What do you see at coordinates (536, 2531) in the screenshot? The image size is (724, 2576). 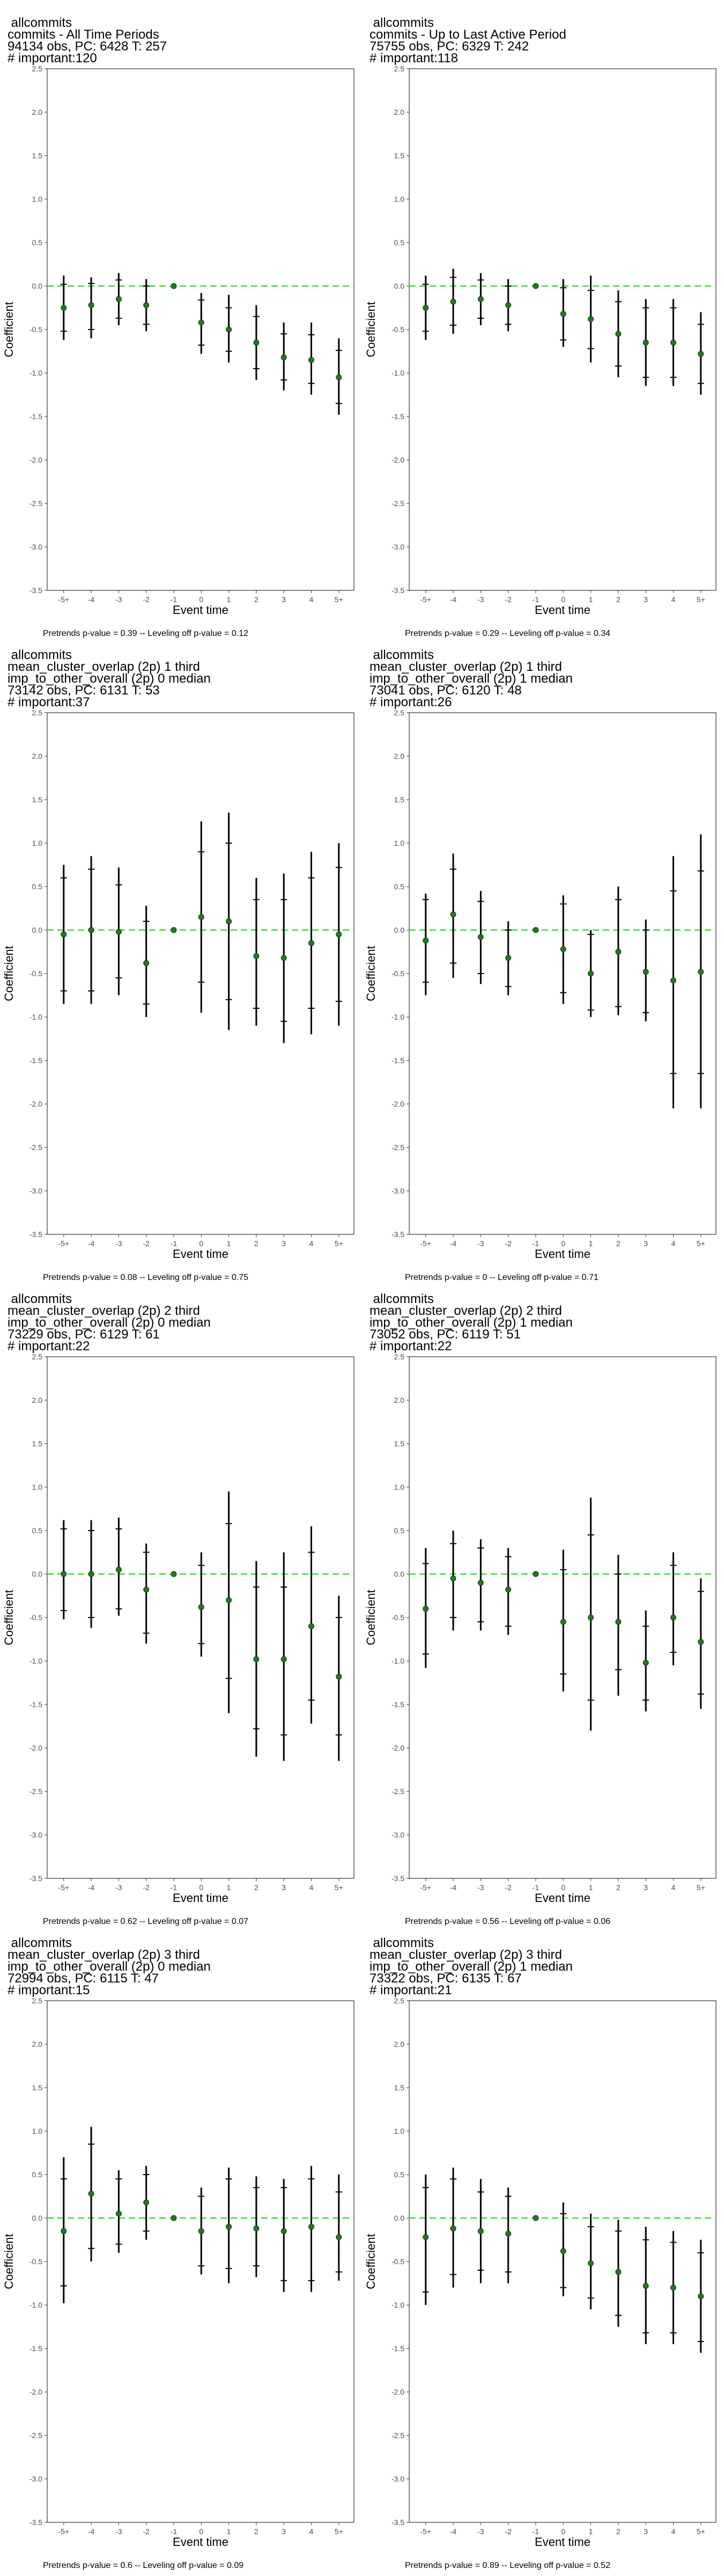 I see `x-tick-label: -1` at bounding box center [536, 2531].